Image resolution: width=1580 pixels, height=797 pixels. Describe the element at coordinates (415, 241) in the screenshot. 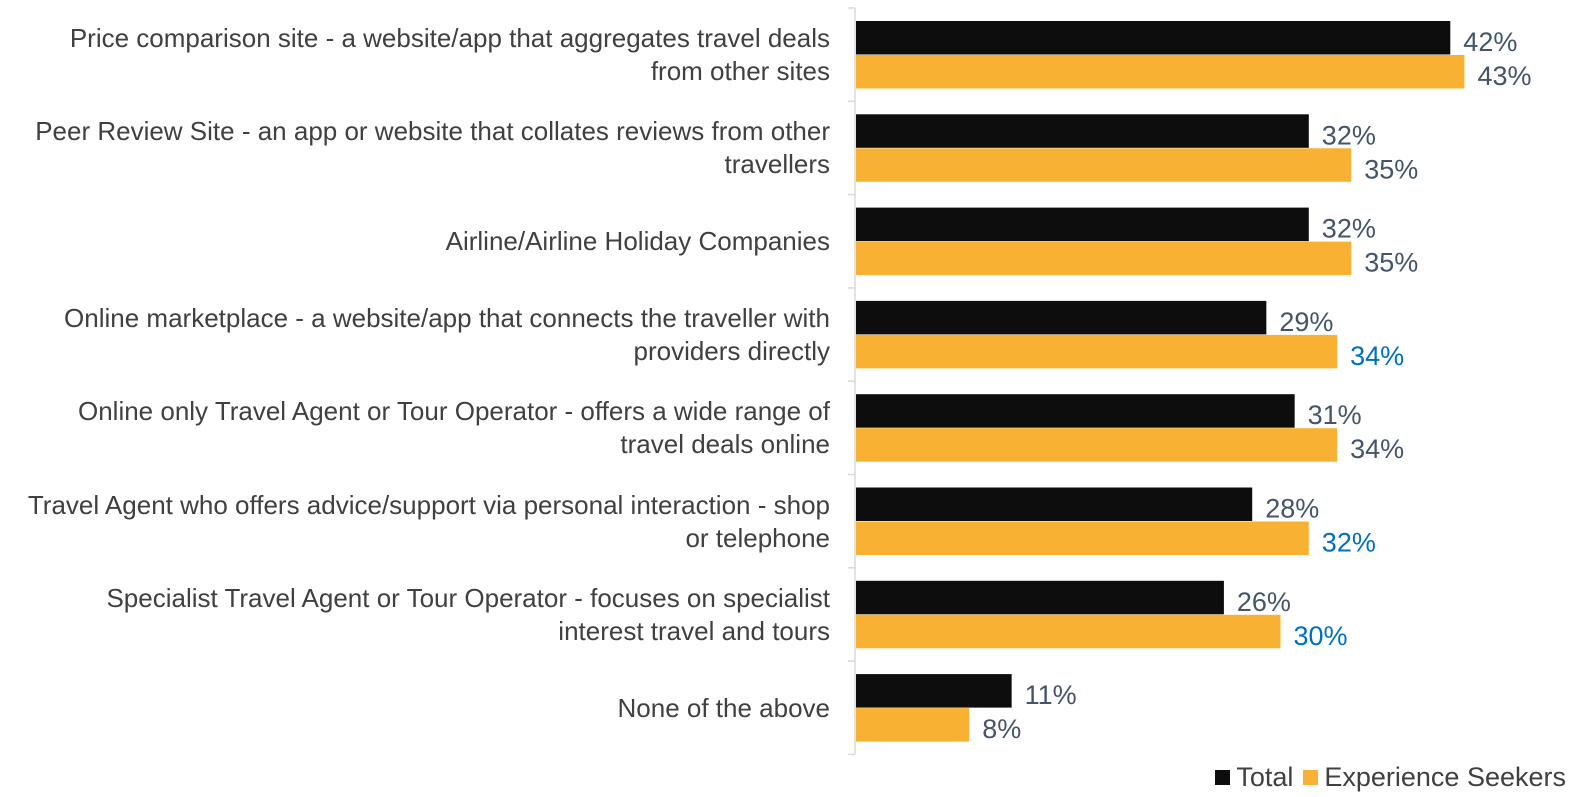

I see `category-label: Airline/Airline Holiday Companies` at that location.